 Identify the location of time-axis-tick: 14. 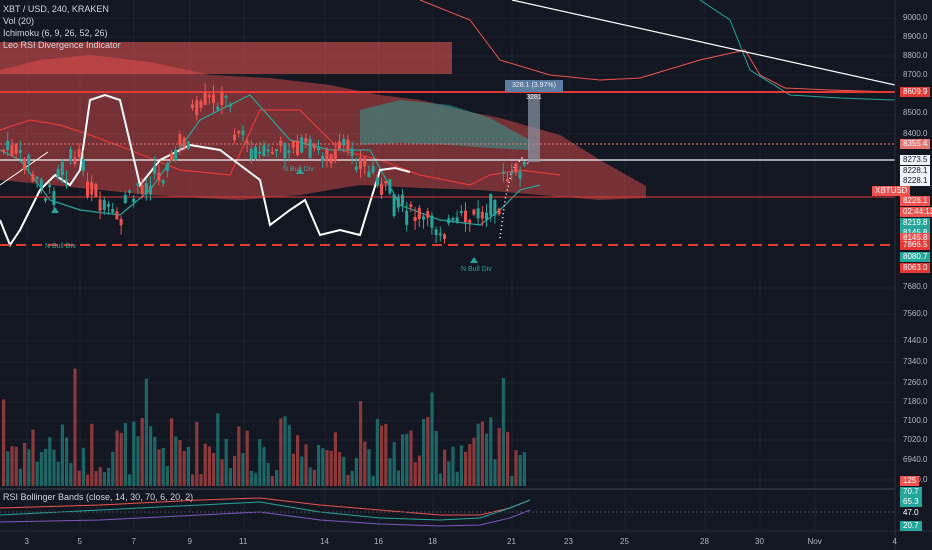
(324, 541).